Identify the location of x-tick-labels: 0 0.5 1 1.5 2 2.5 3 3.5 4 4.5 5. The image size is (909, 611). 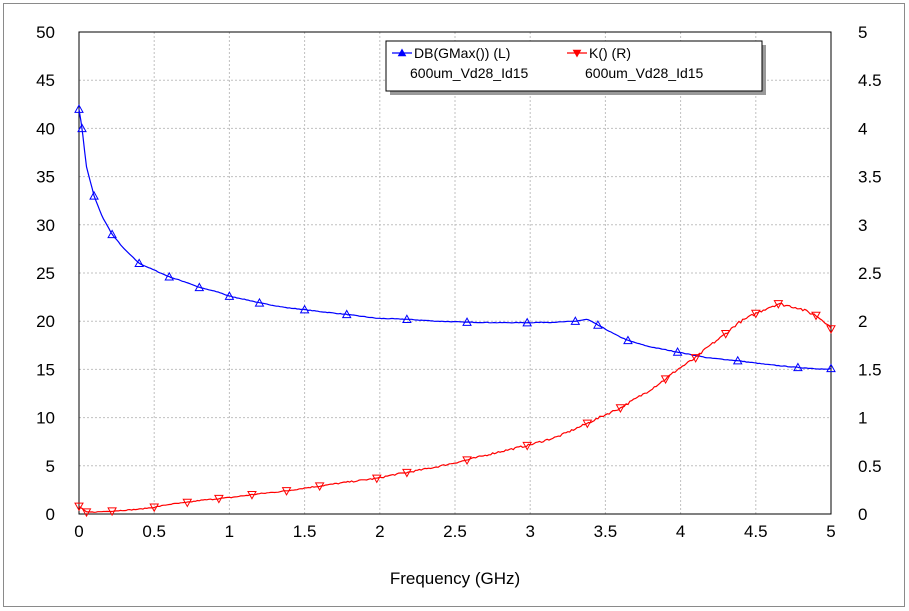
(454, 531).